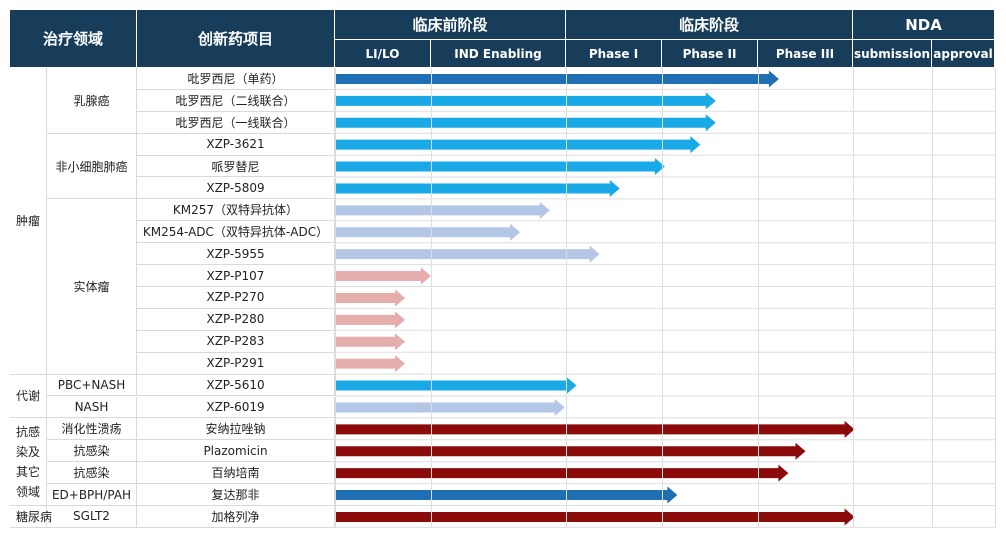  What do you see at coordinates (236, 429) in the screenshot?
I see `project-name: 安纳拉唑钠` at bounding box center [236, 429].